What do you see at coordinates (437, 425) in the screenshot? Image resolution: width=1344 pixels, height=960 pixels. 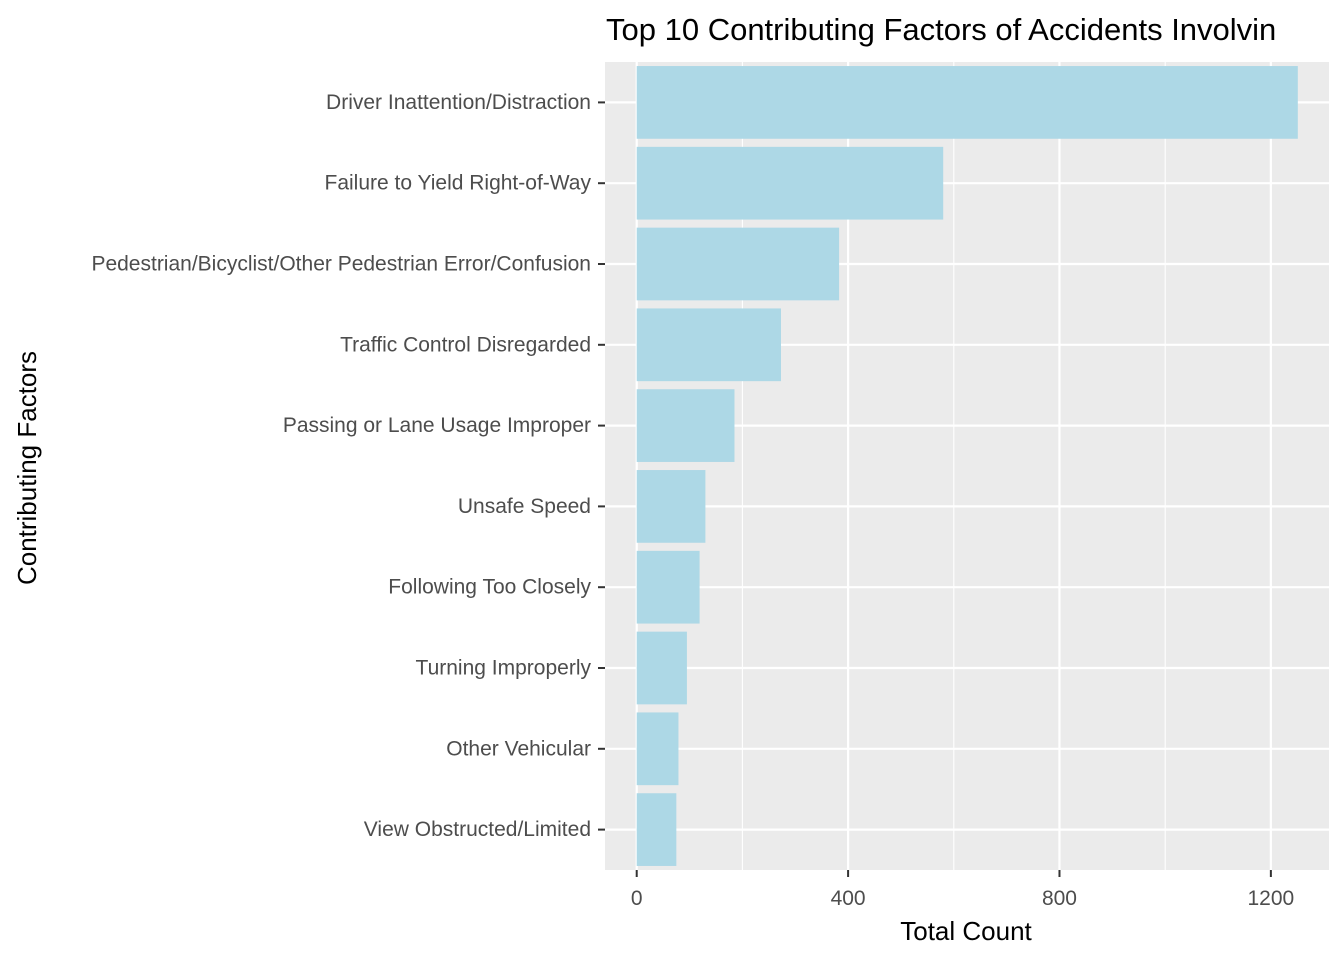 I see `y-tick-label: Passing or Lane Usage Improper` at bounding box center [437, 425].